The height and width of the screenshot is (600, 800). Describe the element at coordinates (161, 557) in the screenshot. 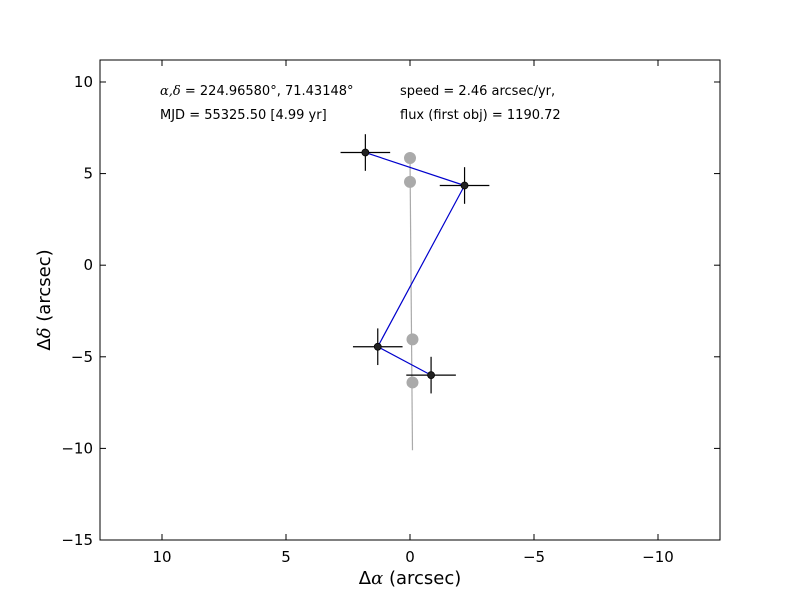

I see `x-tick-label-1: 10` at that location.